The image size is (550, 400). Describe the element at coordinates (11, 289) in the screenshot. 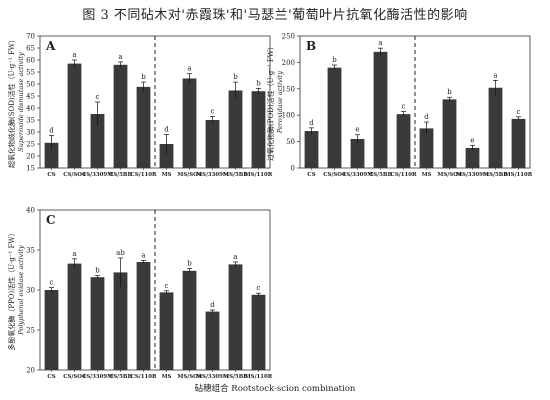

I see `y-axis-label: 多酚氧化酶（PPO)活性（U·g⁻¹ FW）` at that location.